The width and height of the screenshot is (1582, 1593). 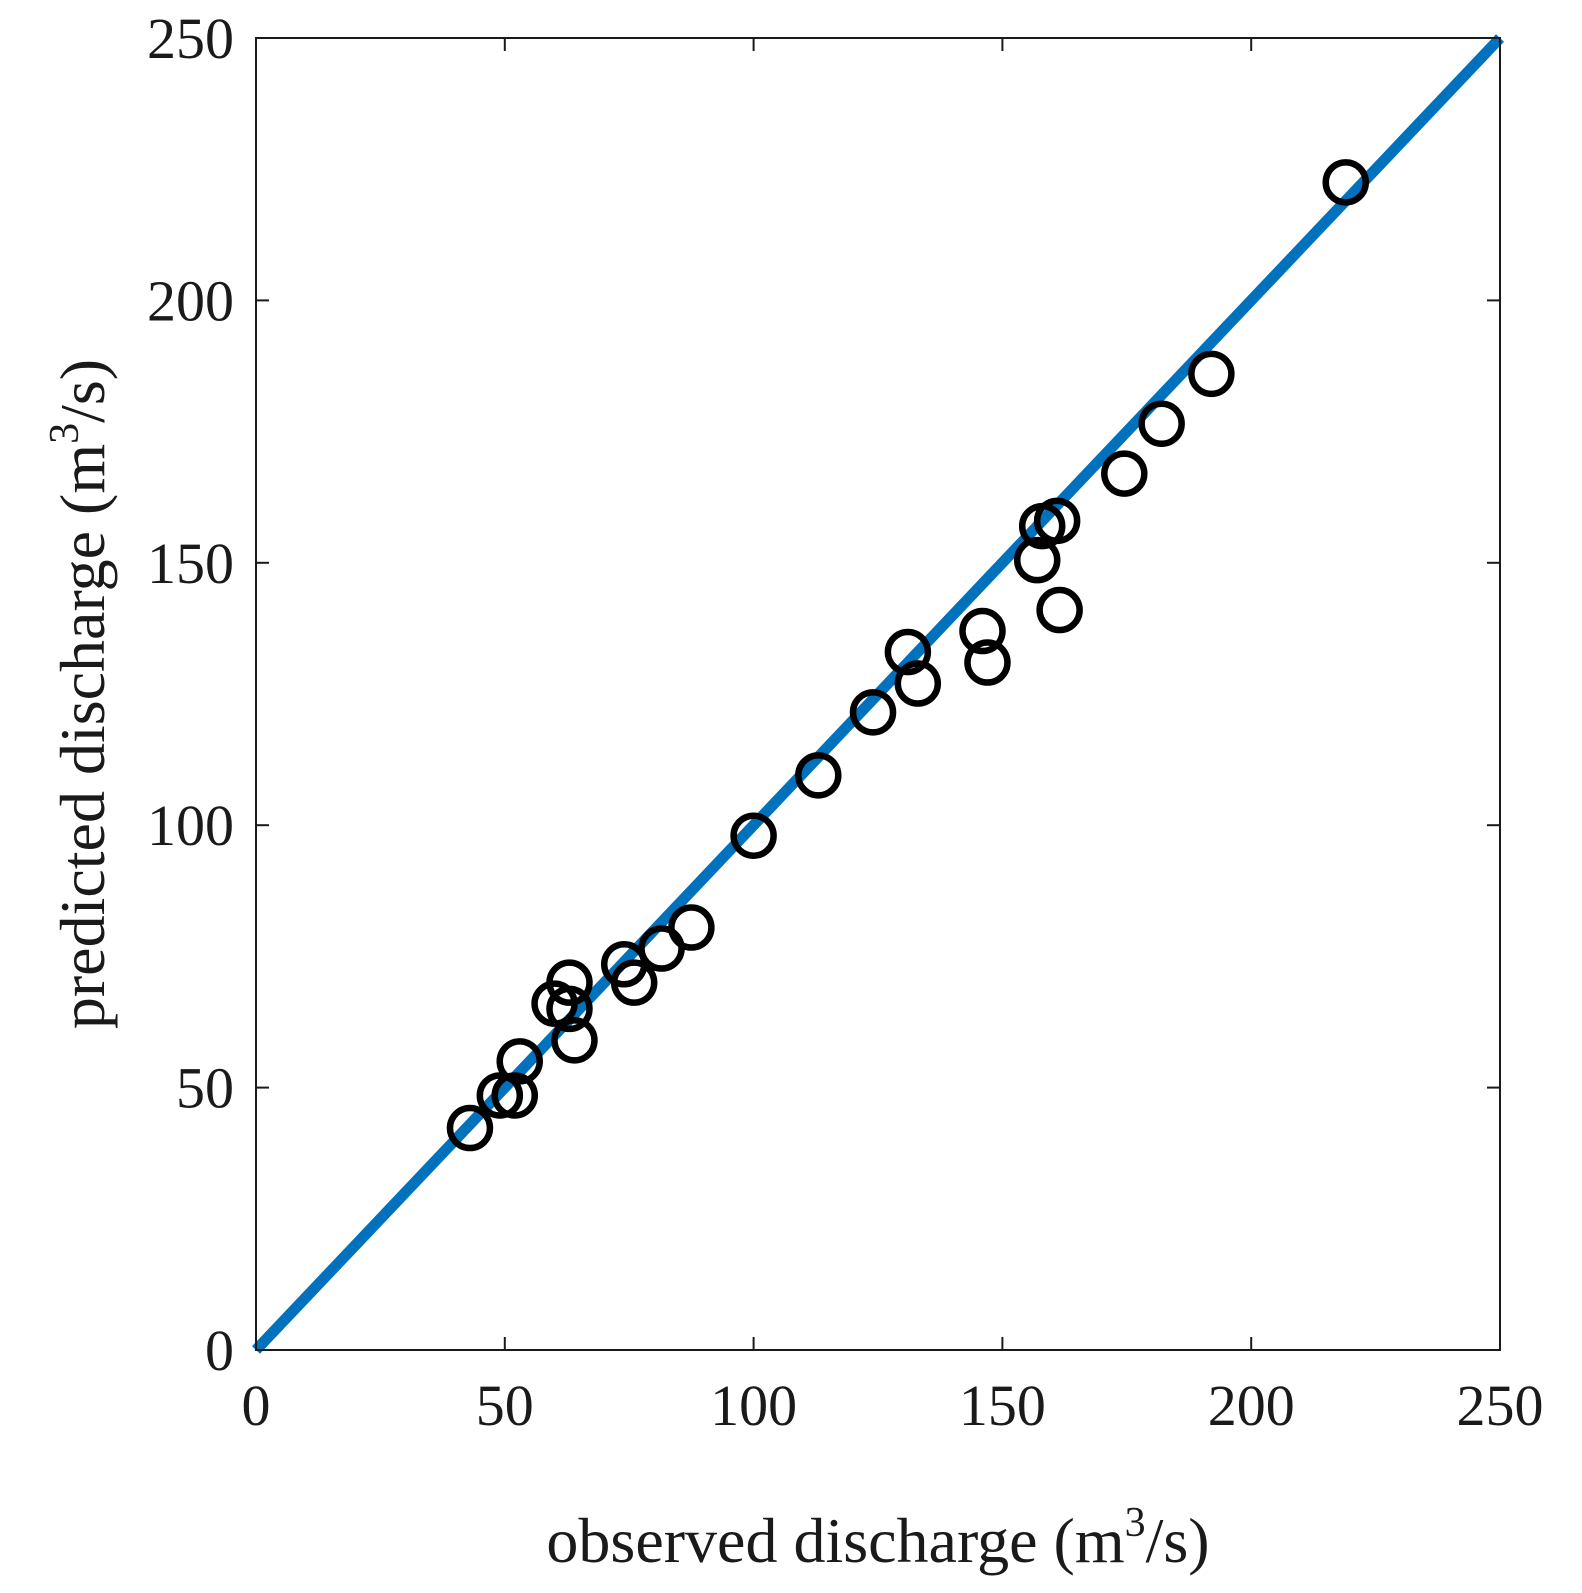 I want to click on y-tick-label: 50, so click(x=205, y=1088).